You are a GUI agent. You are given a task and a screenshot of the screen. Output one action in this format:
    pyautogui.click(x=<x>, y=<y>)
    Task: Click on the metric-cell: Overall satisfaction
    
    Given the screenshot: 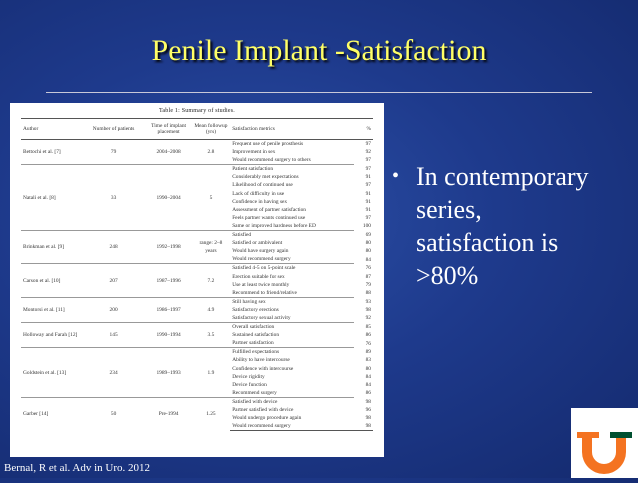 What is the action you would take?
    pyautogui.click(x=292, y=327)
    